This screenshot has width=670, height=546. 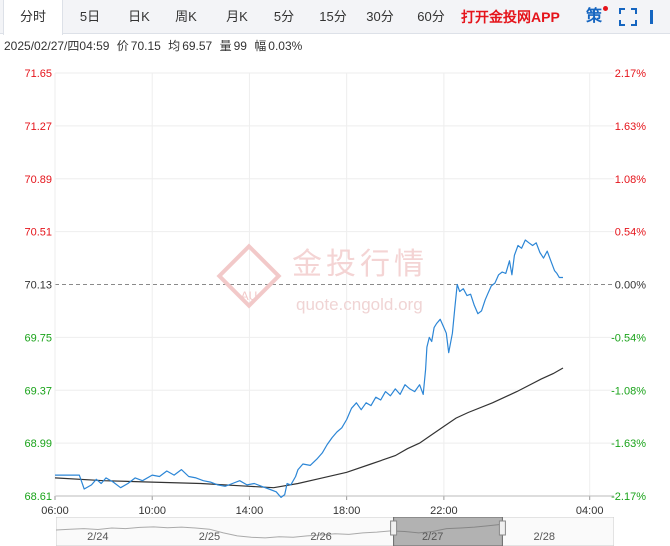 I want to click on y-tick-label: 69.37, so click(x=38, y=391).